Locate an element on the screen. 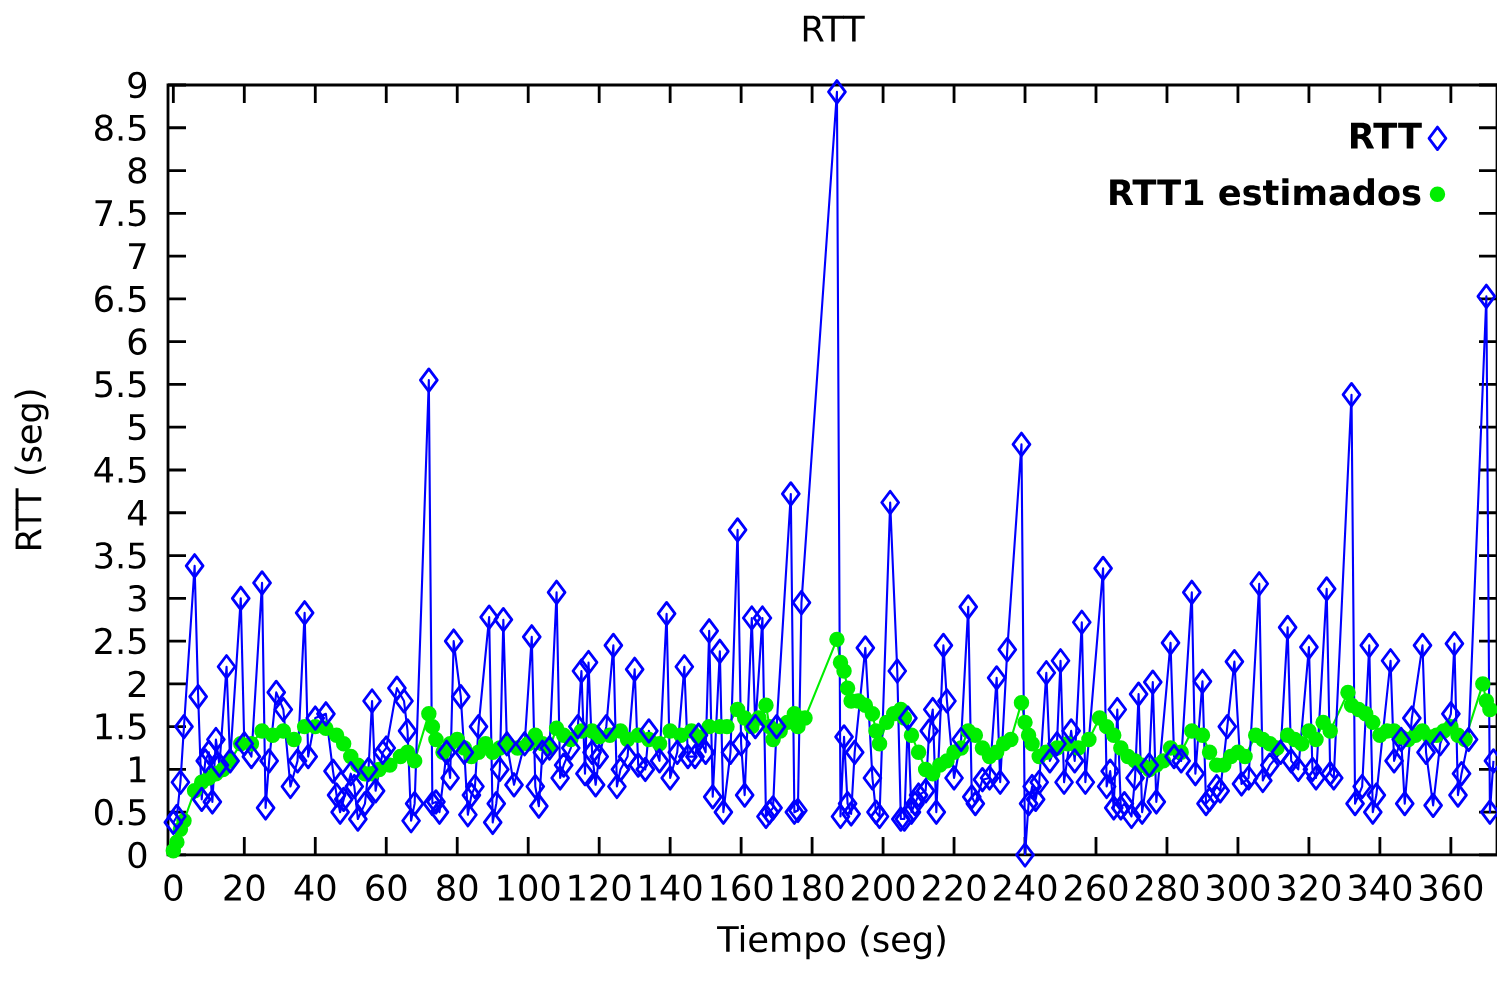  x-tick-label: 200 is located at coordinates (883, 888).